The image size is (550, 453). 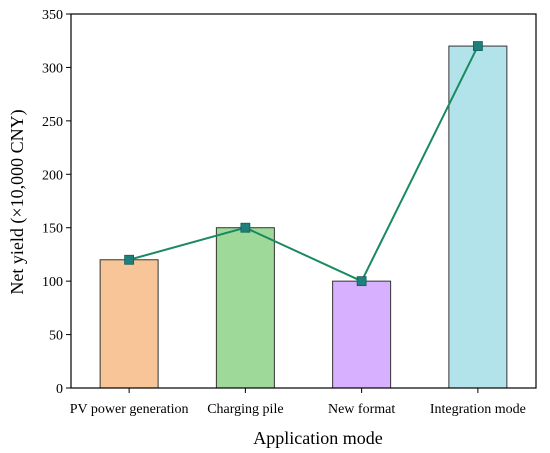 I want to click on y-tick-label-5: 250, so click(x=52, y=122).